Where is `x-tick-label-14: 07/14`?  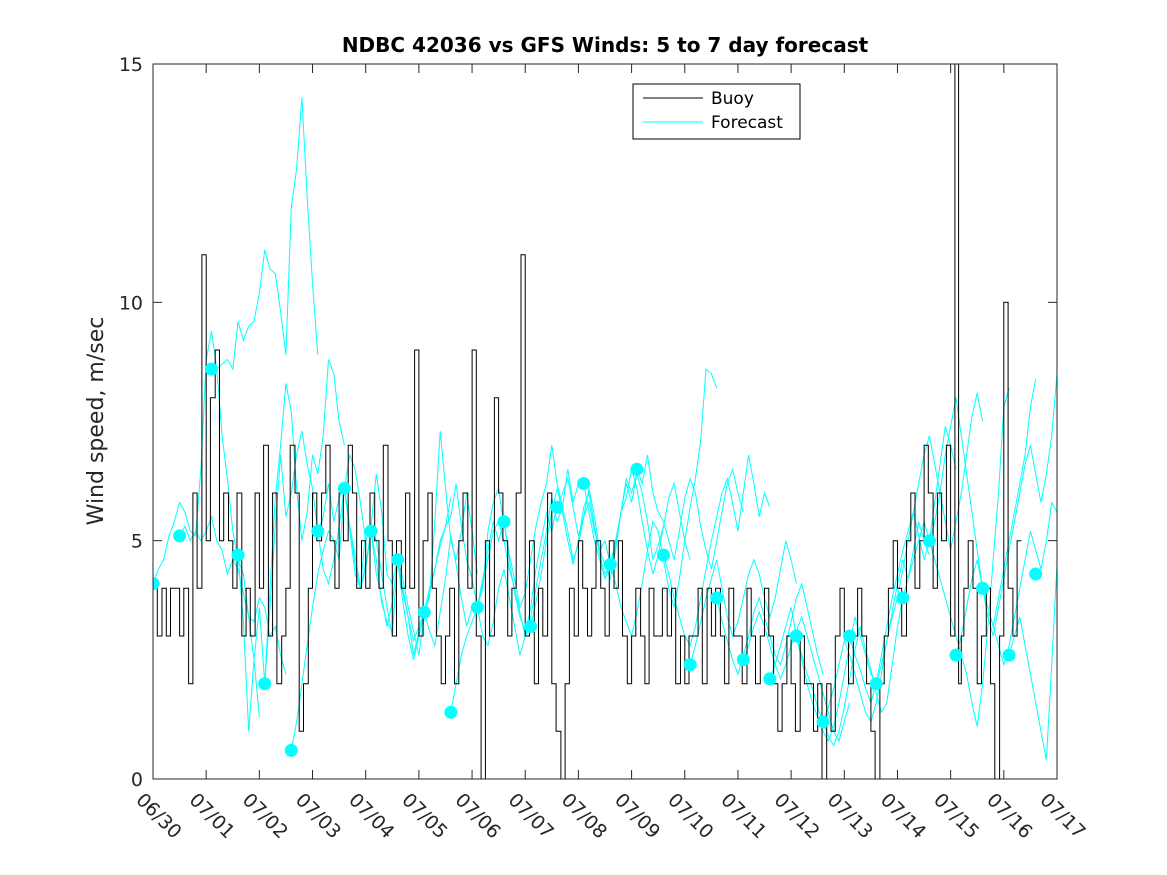 x-tick-label-14: 07/14 is located at coordinates (903, 816).